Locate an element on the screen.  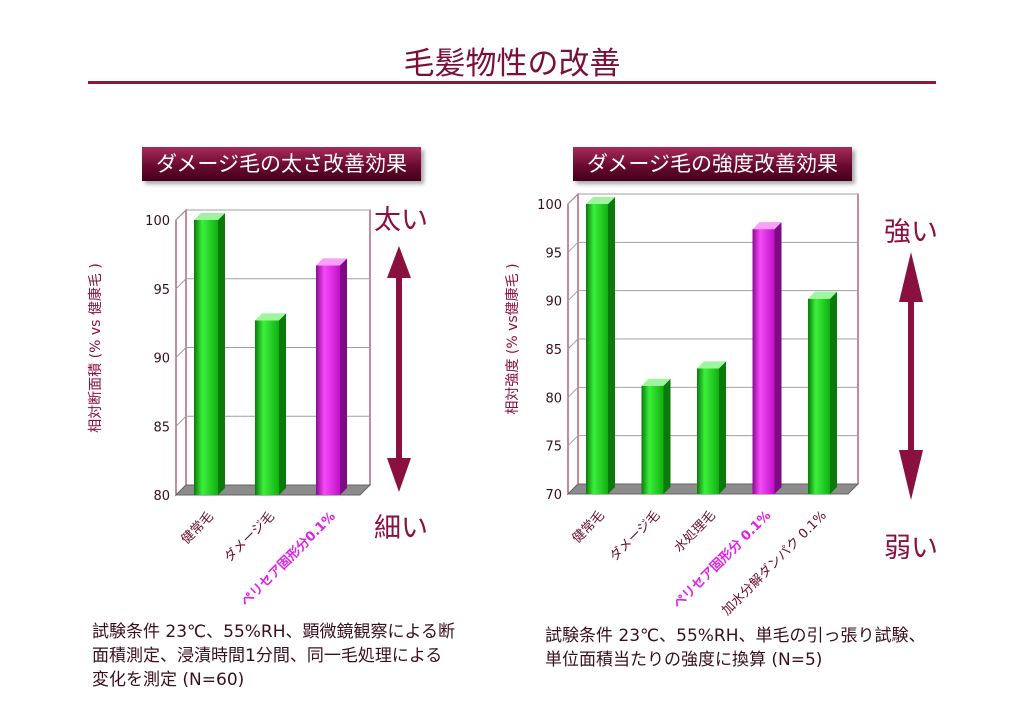
y-tick-label: 75 is located at coordinates (553, 447).